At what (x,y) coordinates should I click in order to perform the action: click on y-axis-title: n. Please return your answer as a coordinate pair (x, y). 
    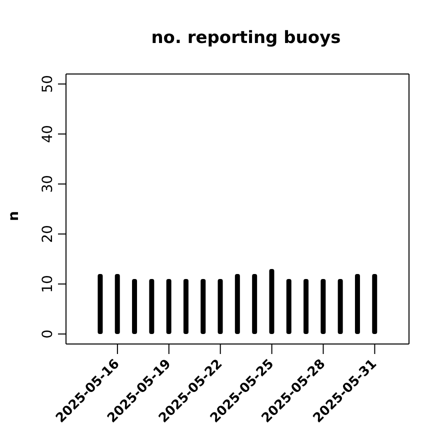
    Looking at the image, I should click on (14, 216).